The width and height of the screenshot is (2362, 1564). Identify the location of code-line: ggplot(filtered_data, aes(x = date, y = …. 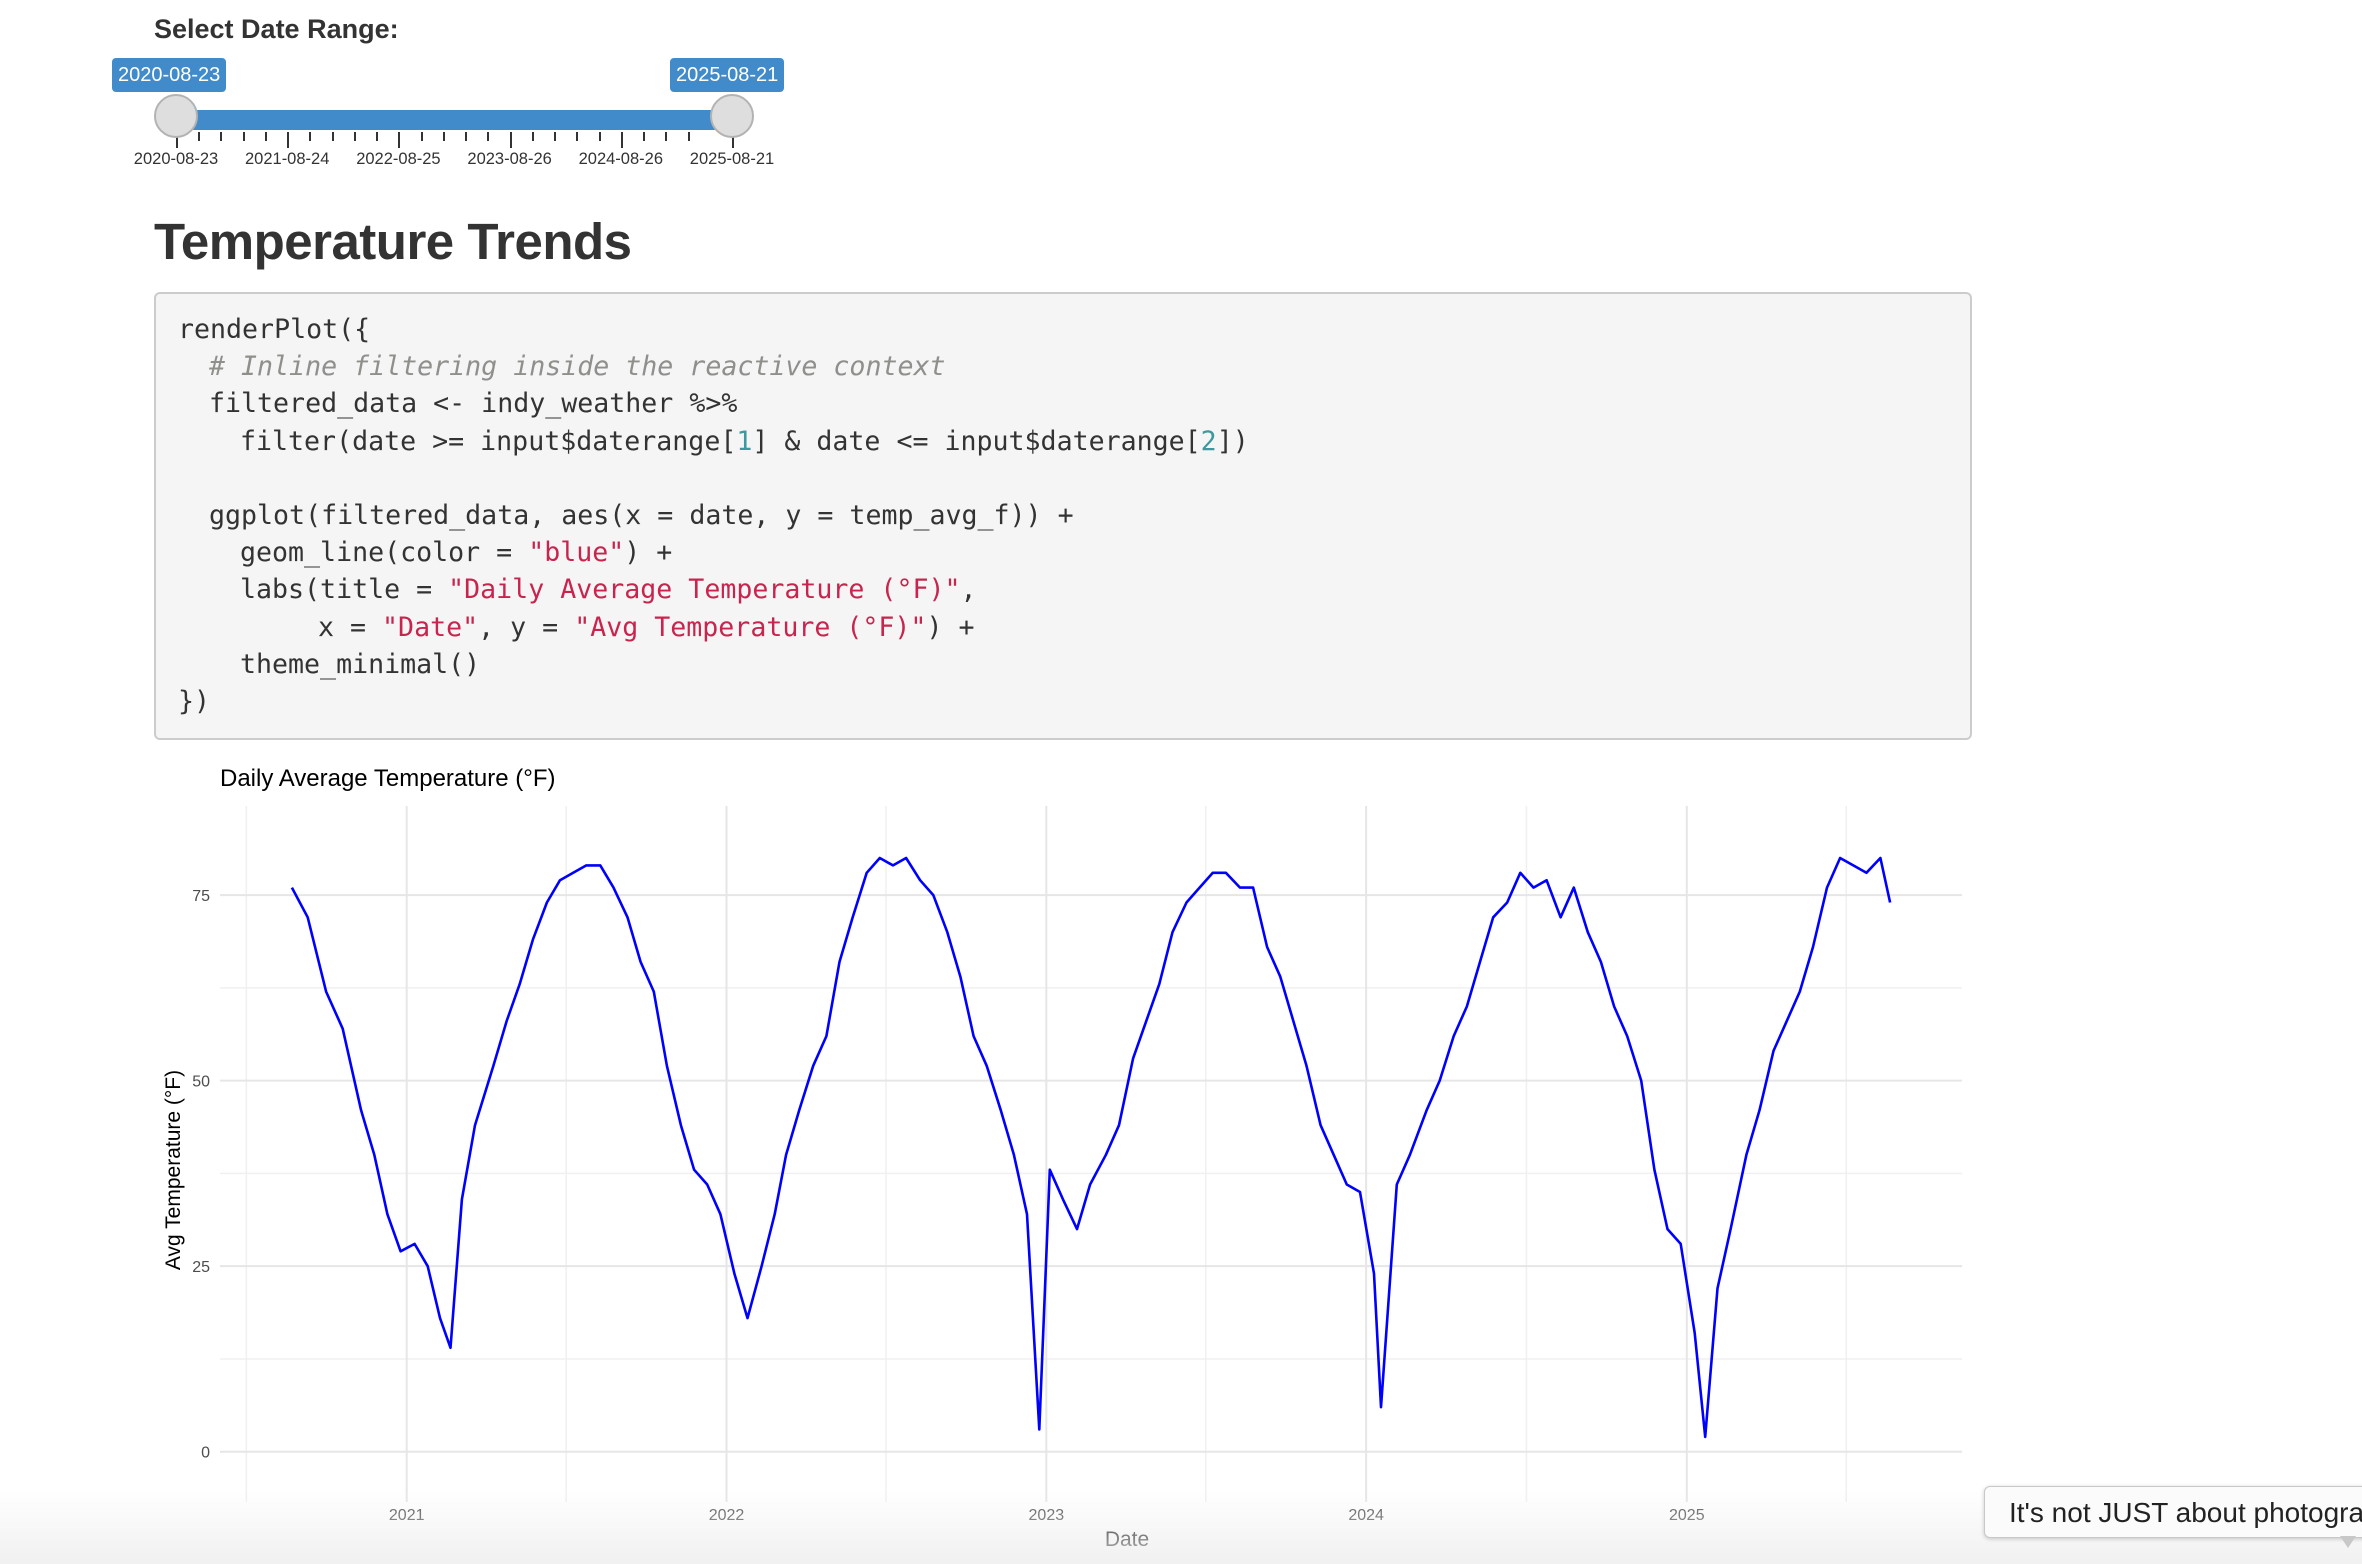
(641, 515).